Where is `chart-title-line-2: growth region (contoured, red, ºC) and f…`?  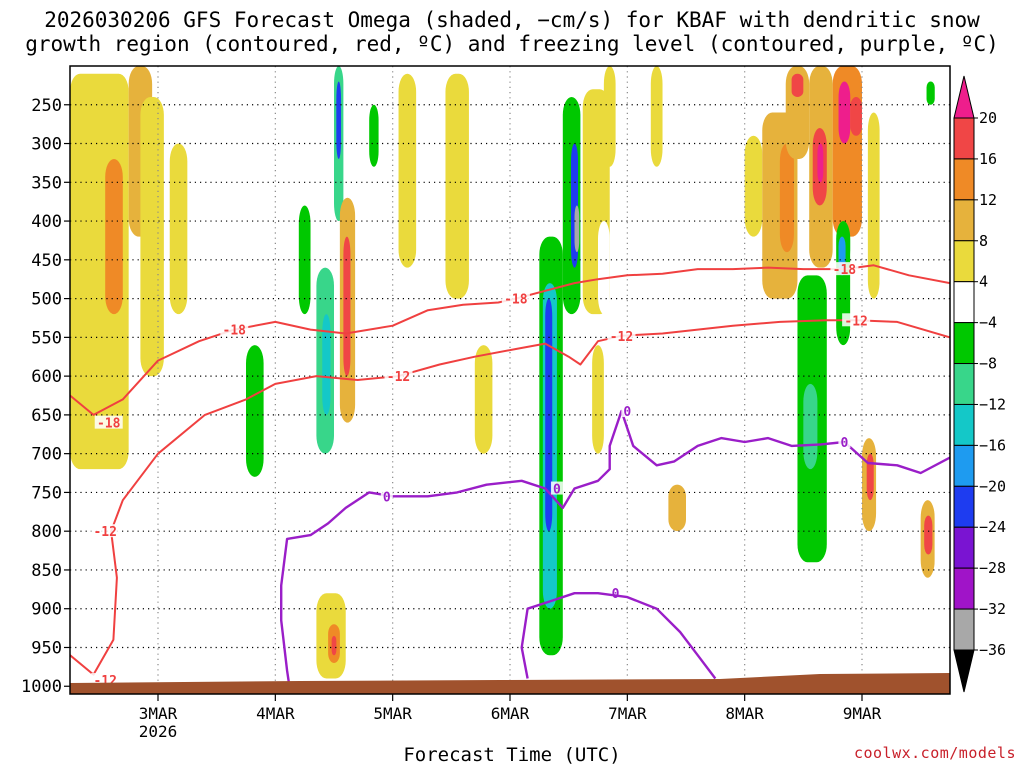 chart-title-line-2: growth region (contoured, red, ºC) and f… is located at coordinates (512, 44).